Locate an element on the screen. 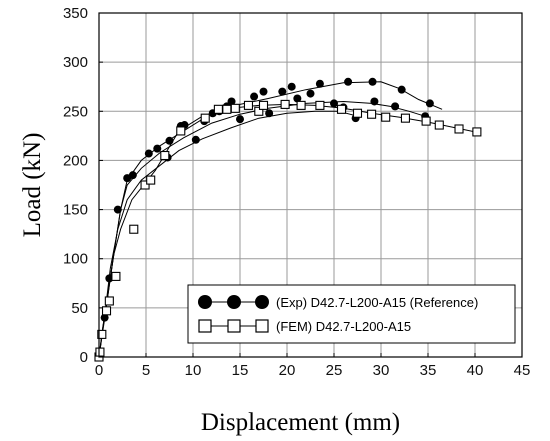  x-tick-label: 45 is located at coordinates (522, 370).